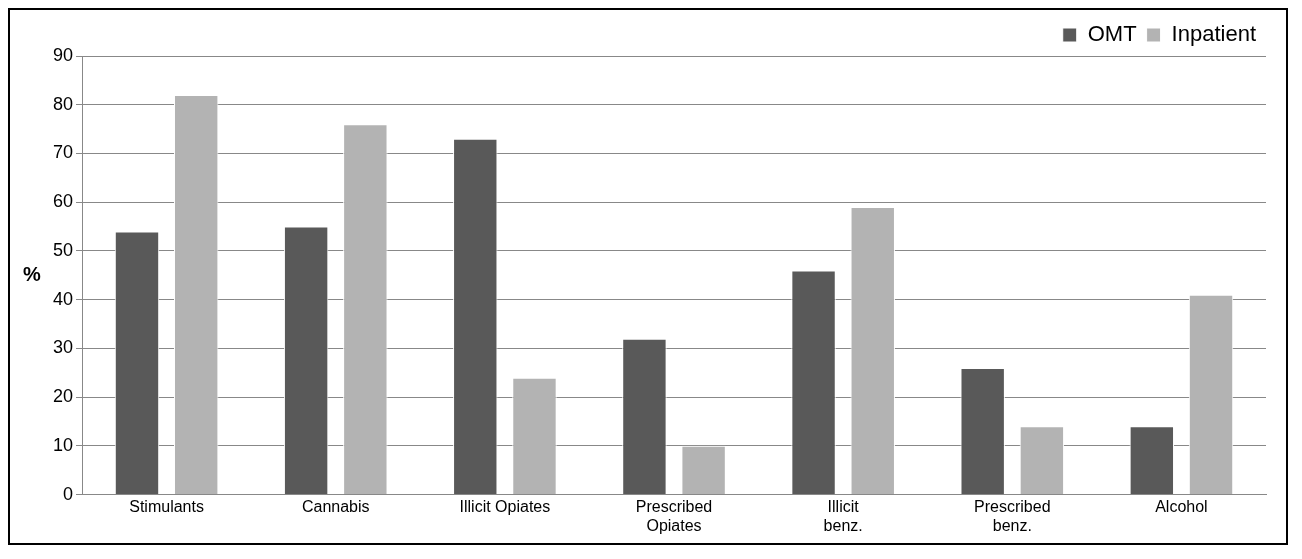  Describe the element at coordinates (63, 444) in the screenshot. I see `y-tick-label: 10` at that location.